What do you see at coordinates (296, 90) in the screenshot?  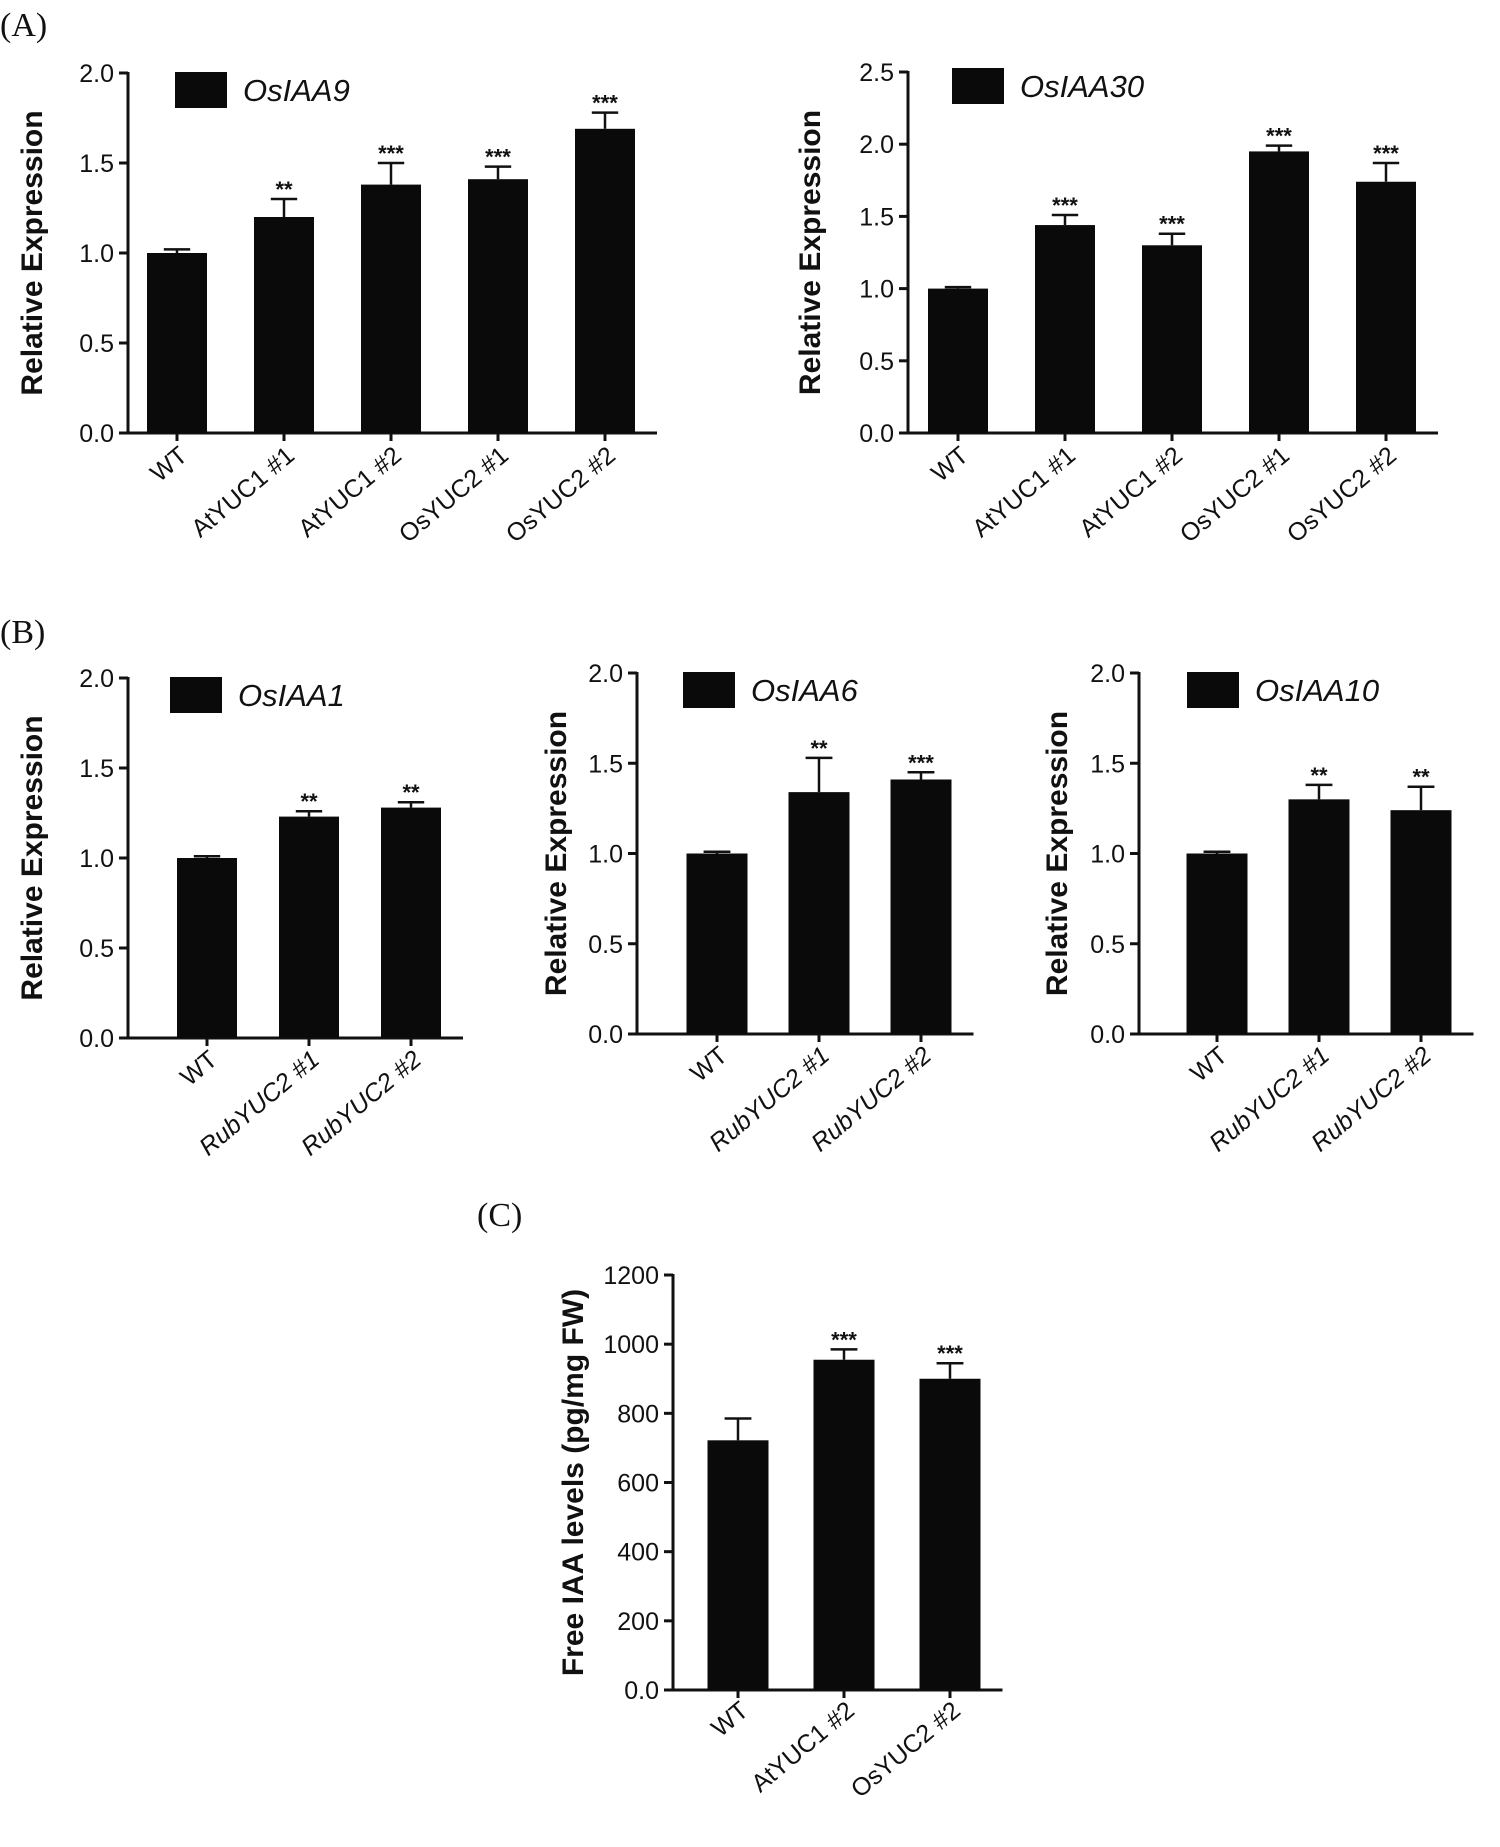 I see `legend-label: OsIAA9` at bounding box center [296, 90].